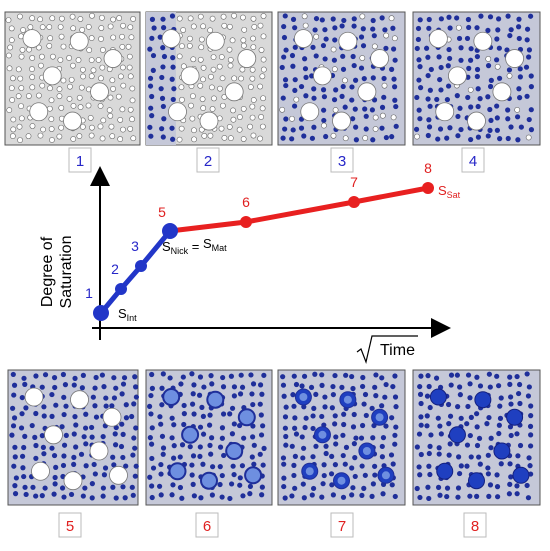  Describe the element at coordinates (354, 202) in the screenshot. I see `saturation-point` at that location.